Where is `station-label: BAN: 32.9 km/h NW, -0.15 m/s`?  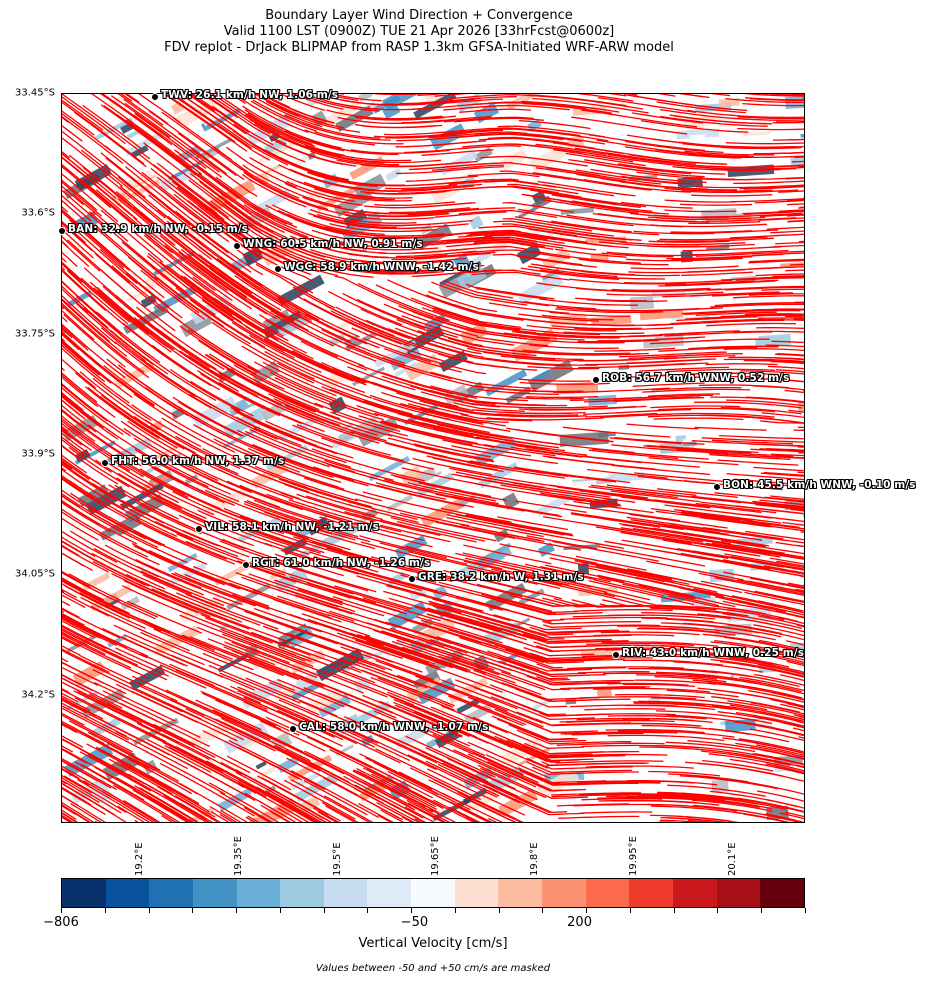 station-label: BAN: 32.9 km/h NW, -0.15 m/s is located at coordinates (158, 229).